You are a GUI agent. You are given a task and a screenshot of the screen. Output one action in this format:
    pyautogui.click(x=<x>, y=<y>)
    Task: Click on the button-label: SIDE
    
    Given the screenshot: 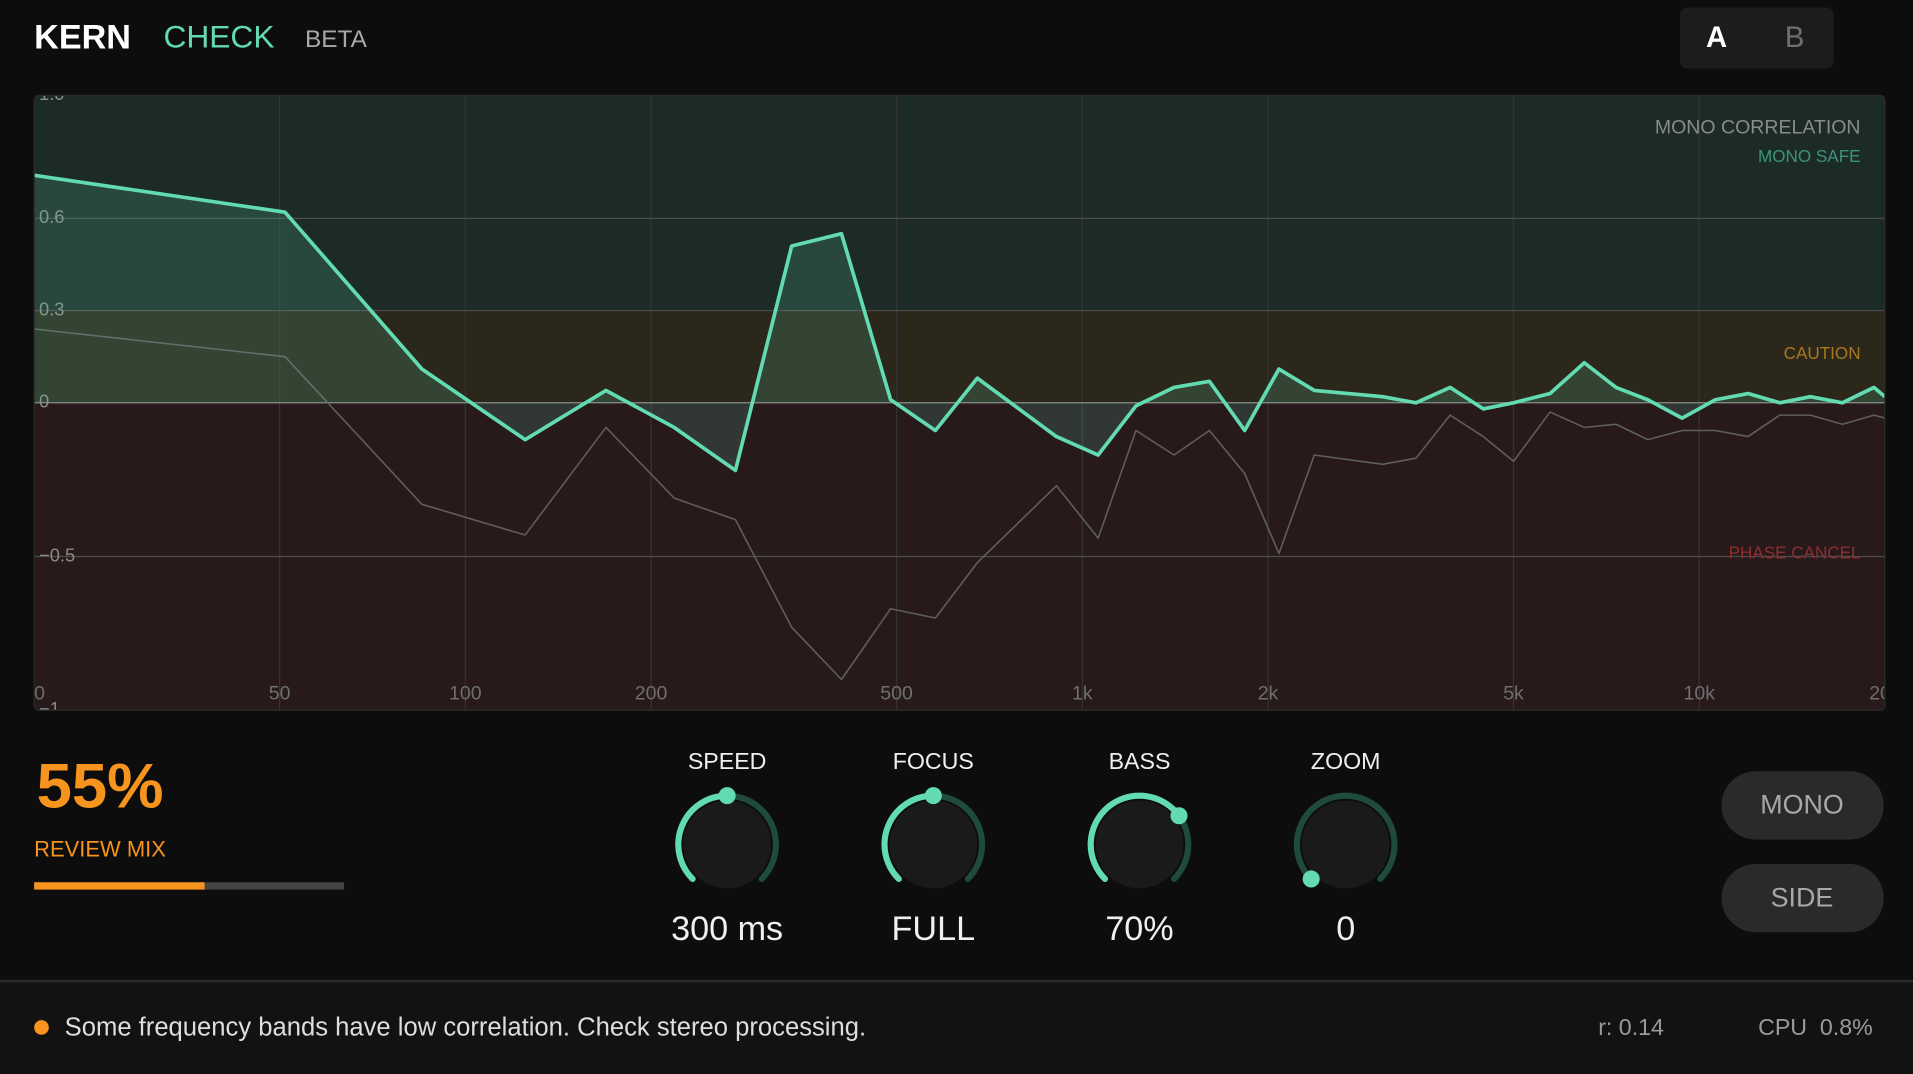 What is the action you would take?
    pyautogui.click(x=1802, y=897)
    